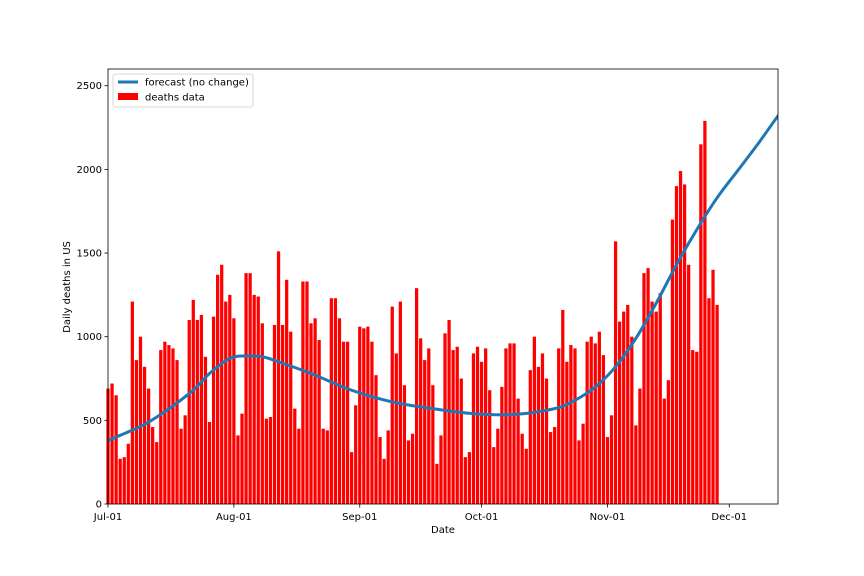  I want to click on x-axis: Jul-01 Aug-01 Sep-01 Oct-01 Nov-01 Dec-01, so click(420, 513).